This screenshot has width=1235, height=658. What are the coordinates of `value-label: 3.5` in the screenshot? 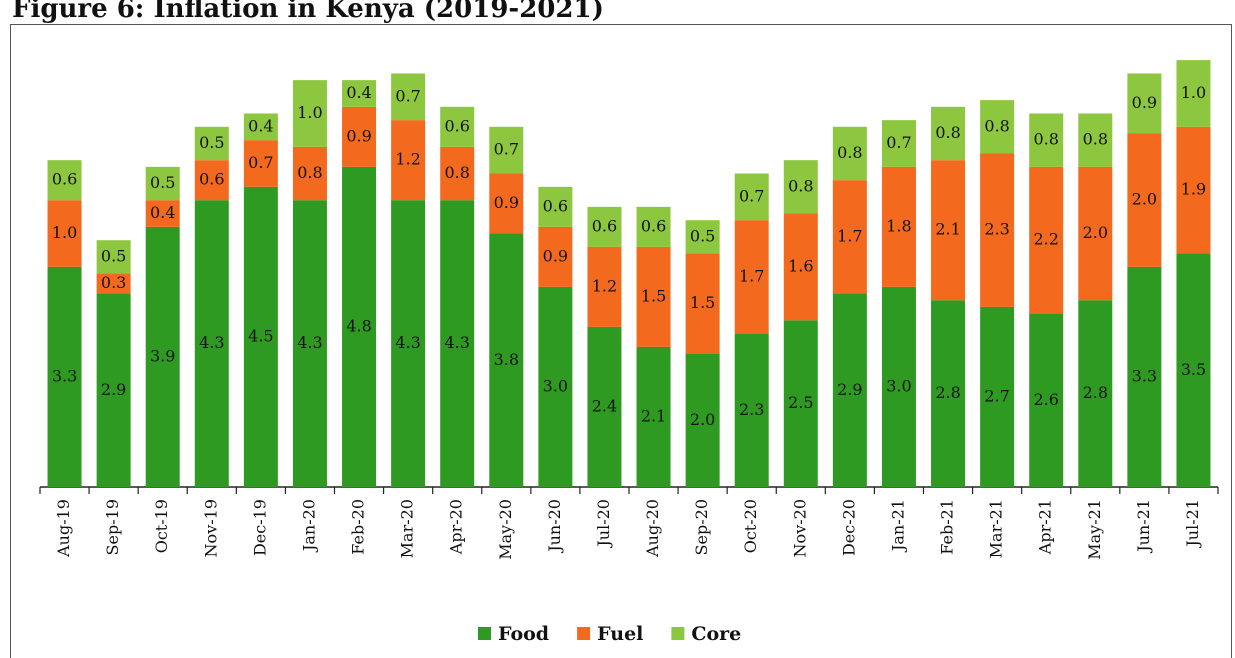 It's located at (1193, 369).